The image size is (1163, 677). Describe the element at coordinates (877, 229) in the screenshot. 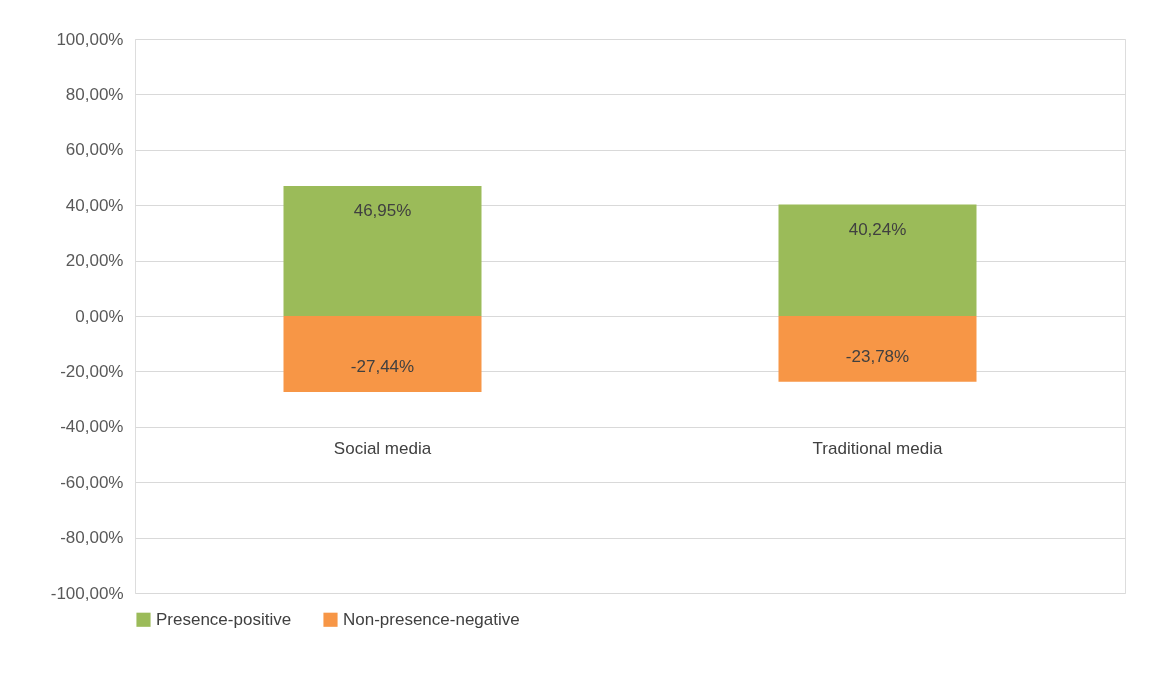

I see `data-label: 40,24%` at that location.